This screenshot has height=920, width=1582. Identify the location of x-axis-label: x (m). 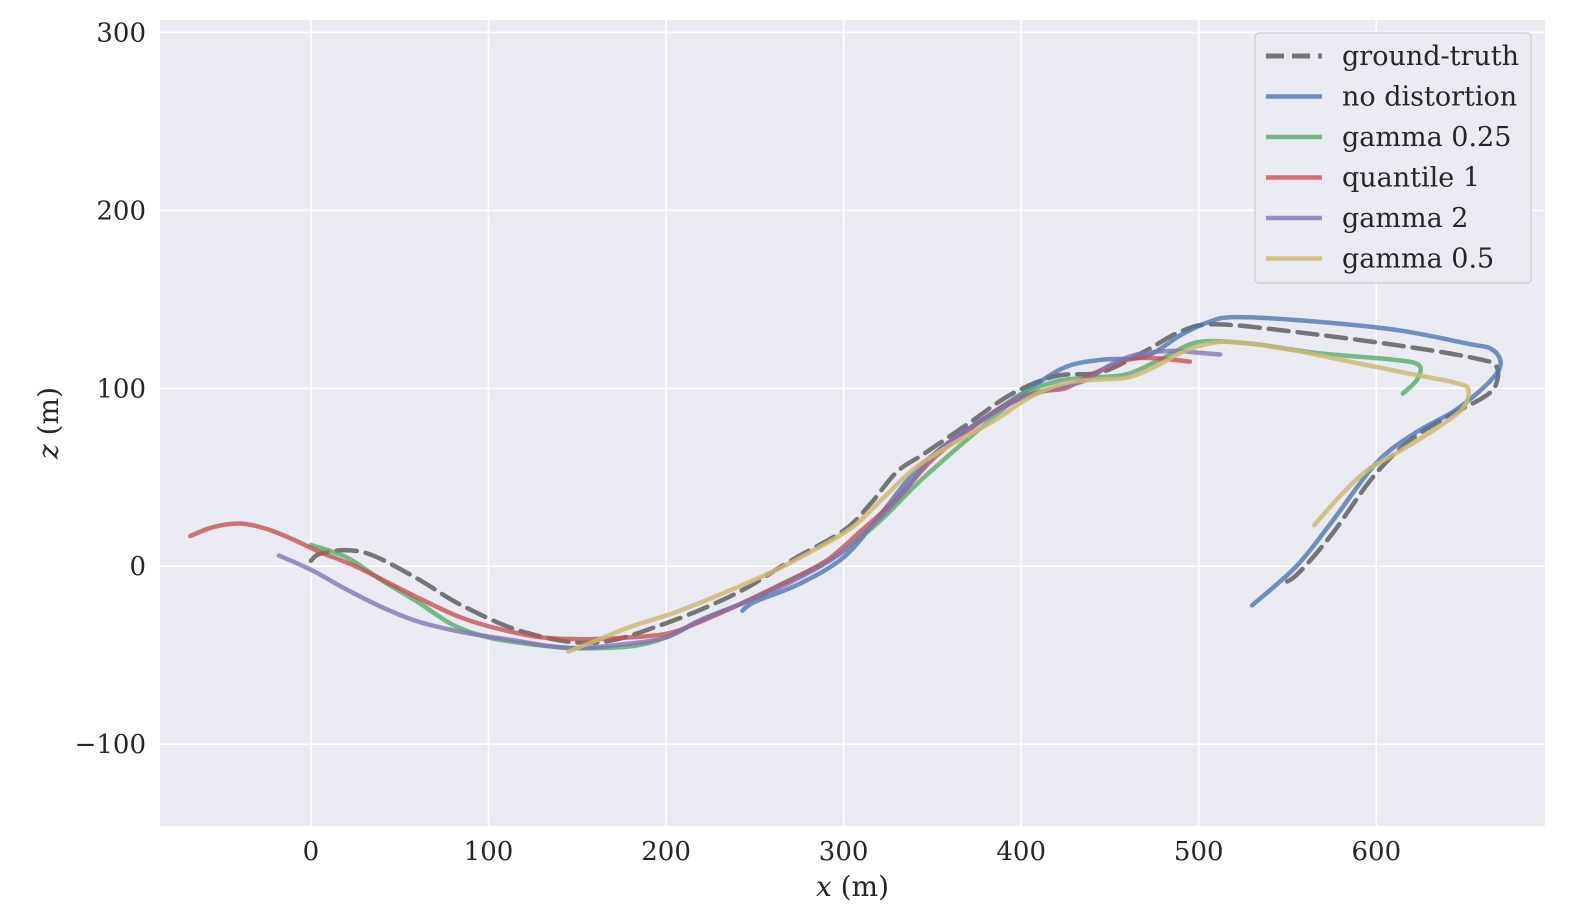
(852, 886).